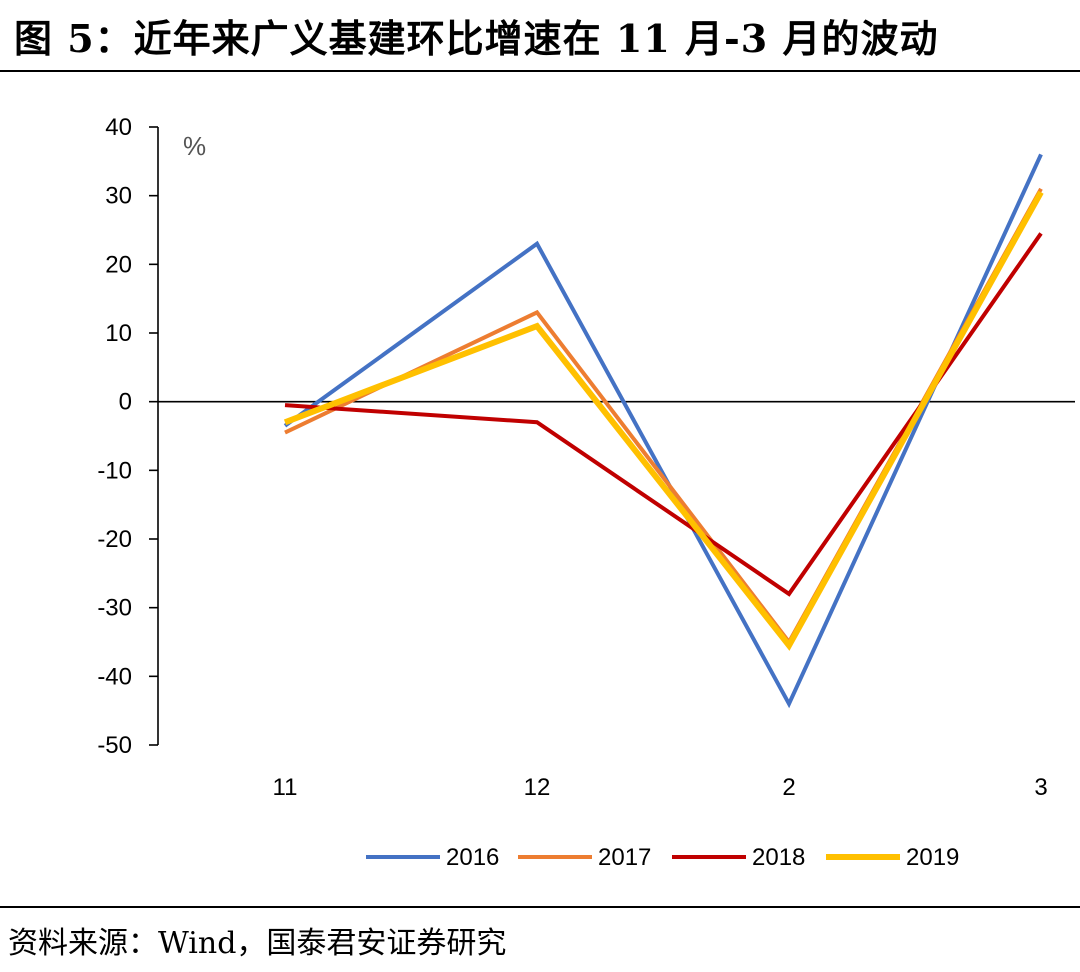  Describe the element at coordinates (118, 264) in the screenshot. I see `y-tick-label: 20` at that location.